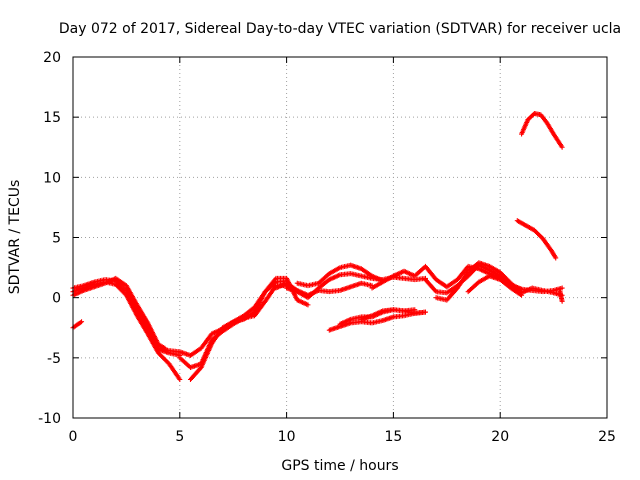 Image resolution: width=640 pixels, height=480 pixels. What do you see at coordinates (49, 419) in the screenshot?
I see `y-tick-label: -10` at bounding box center [49, 419].